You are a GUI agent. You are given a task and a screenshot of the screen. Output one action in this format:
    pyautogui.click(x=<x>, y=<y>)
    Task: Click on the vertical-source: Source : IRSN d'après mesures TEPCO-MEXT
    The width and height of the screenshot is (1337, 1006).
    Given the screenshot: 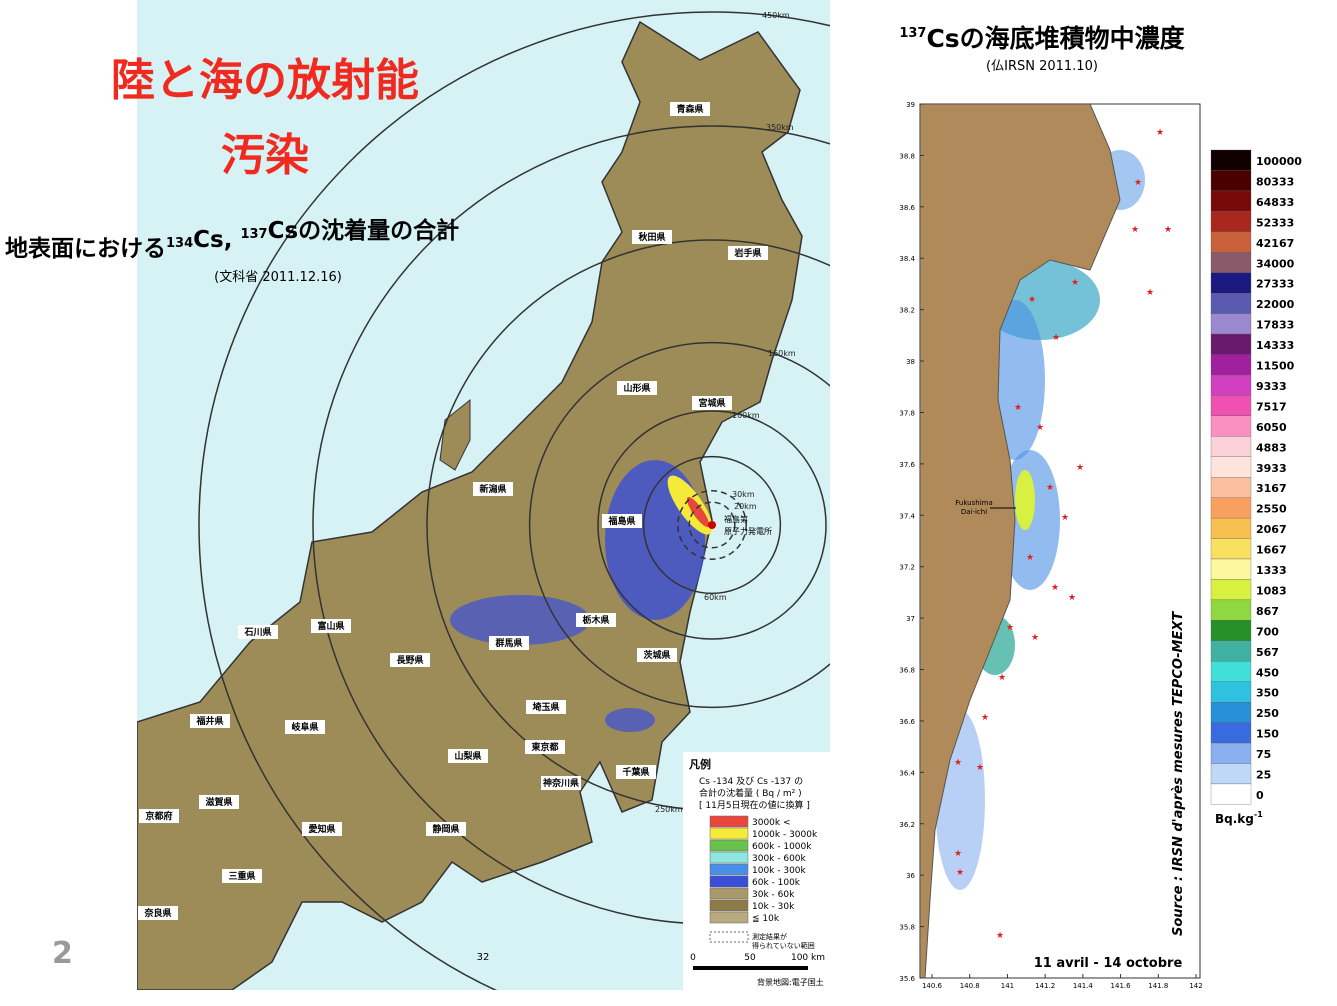 What is the action you would take?
    pyautogui.click(x=1178, y=773)
    